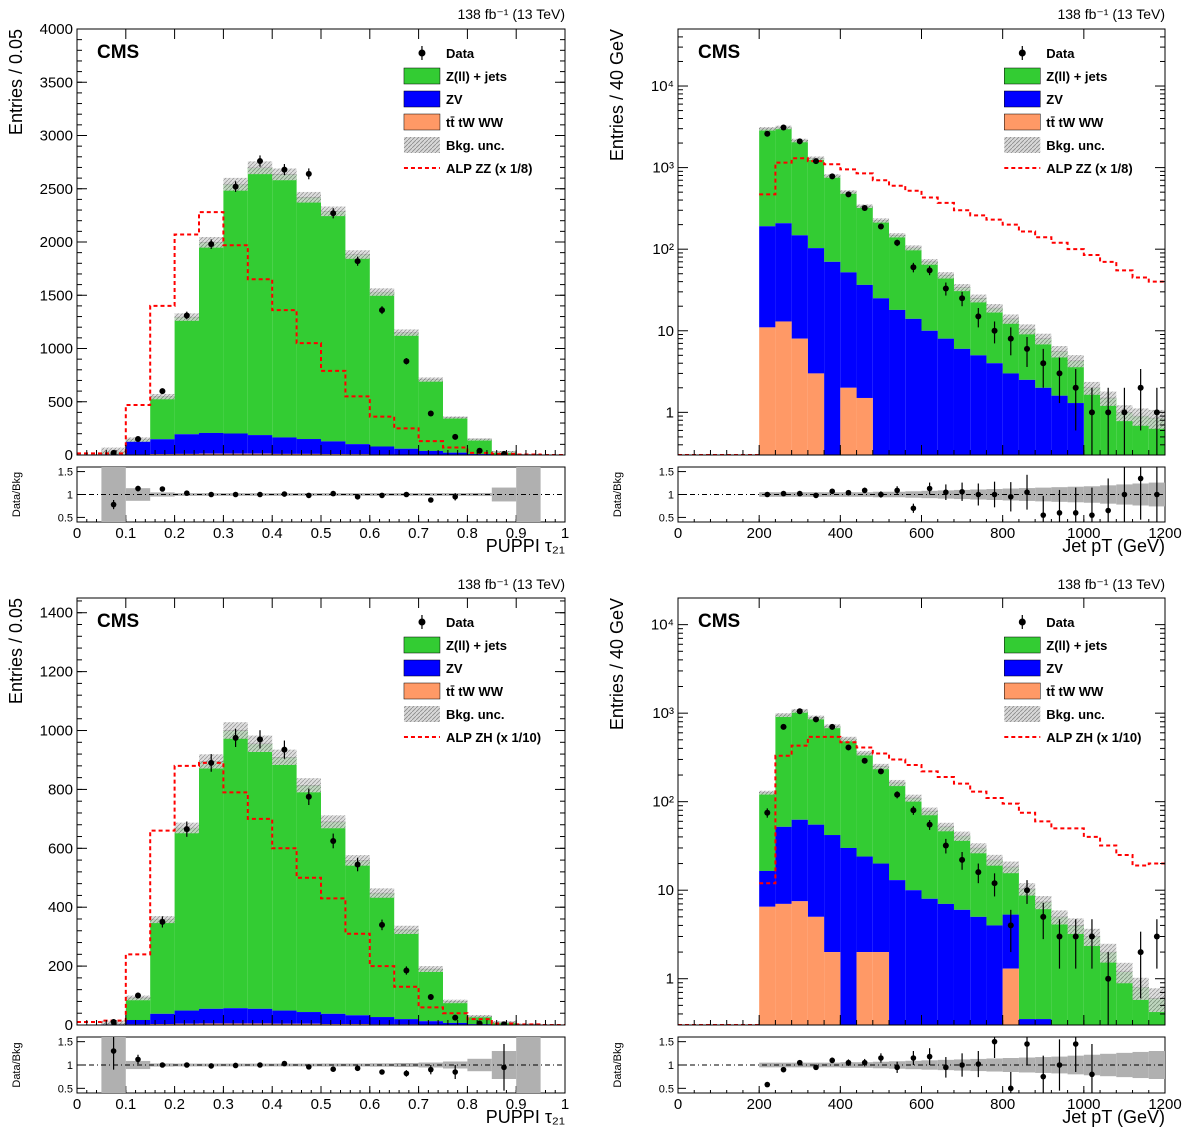 This screenshot has width=1197, height=1138. Describe the element at coordinates (422, 53) in the screenshot. I see `legend-data-marker` at that location.